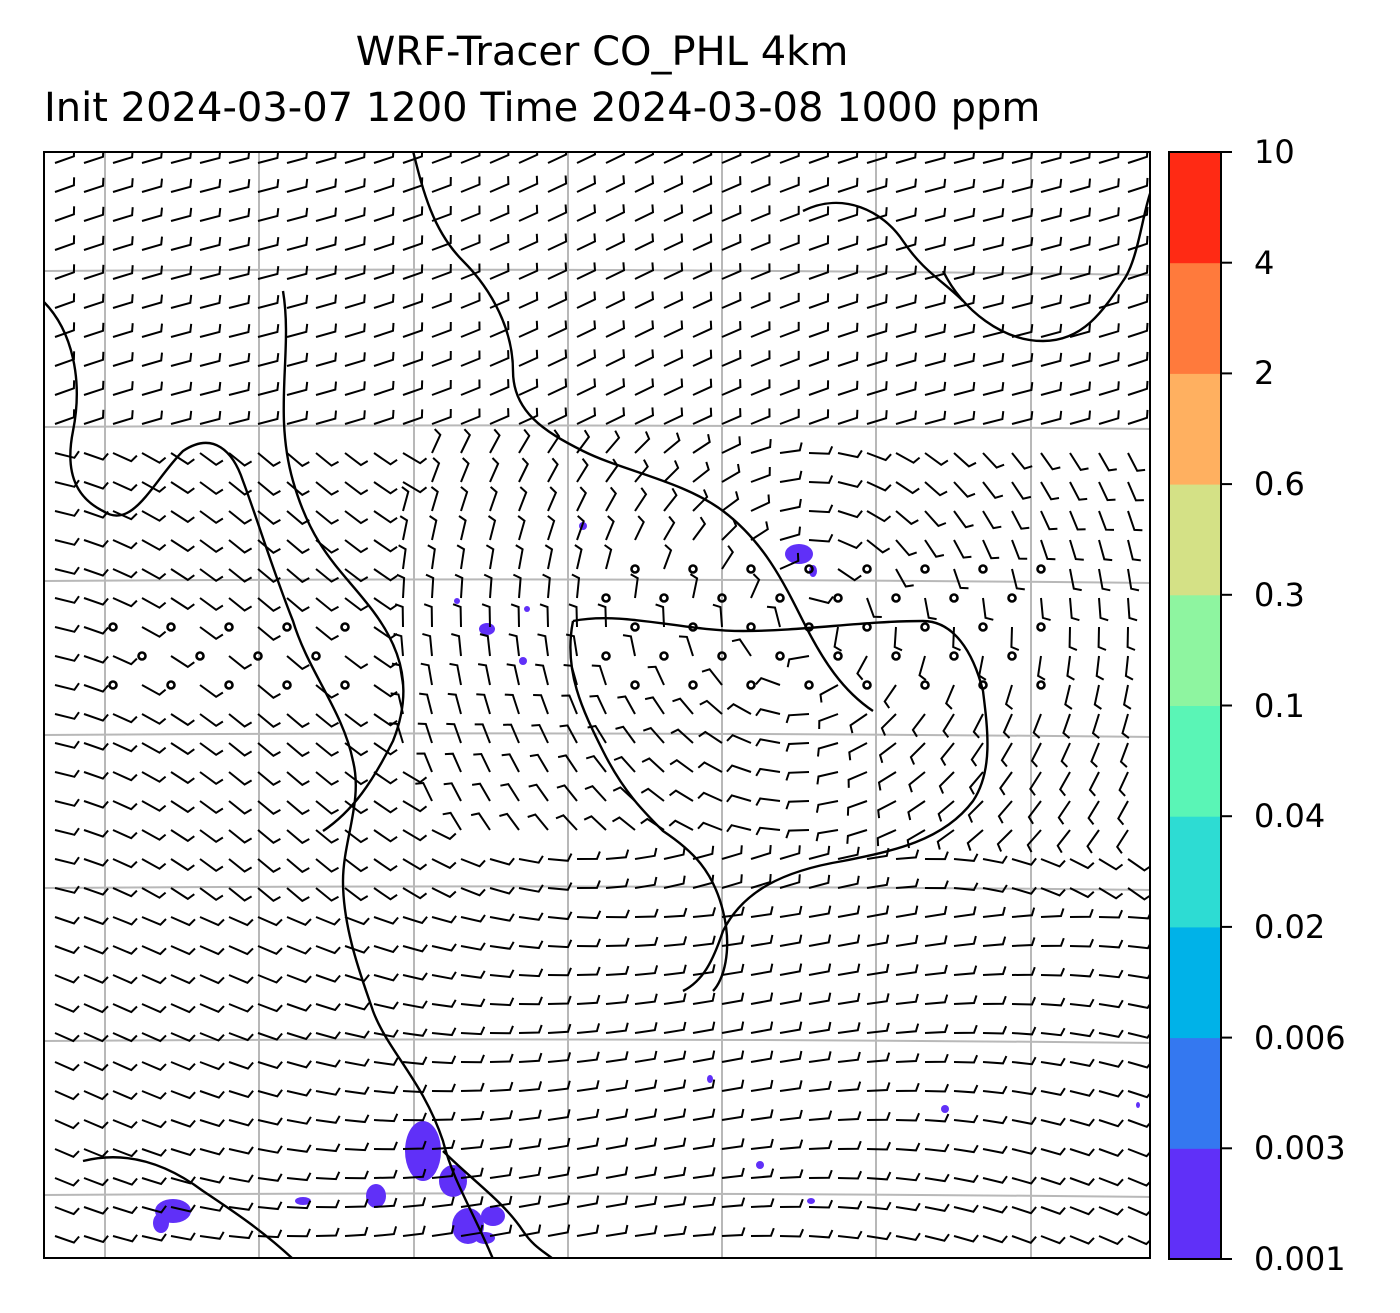  What do you see at coordinates (751, 569) in the screenshot?
I see `calm-marker` at bounding box center [751, 569].